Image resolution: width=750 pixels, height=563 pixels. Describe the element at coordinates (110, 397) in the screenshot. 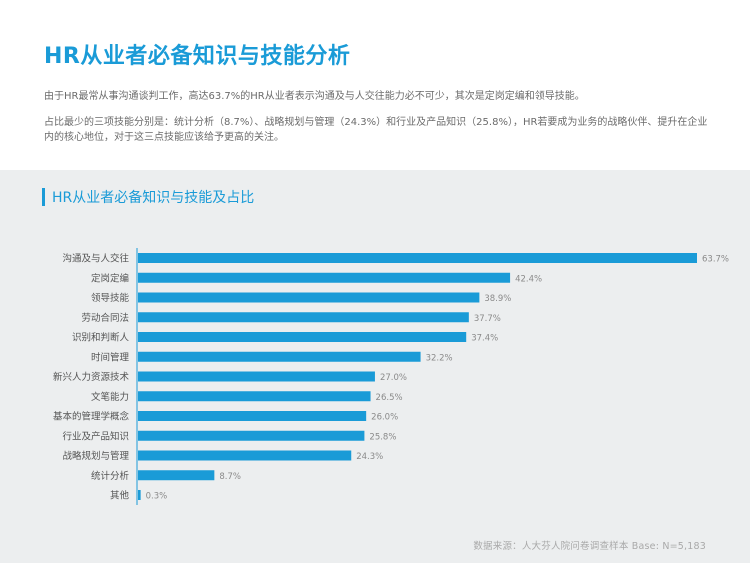

I see `category-label: 文笔能力` at that location.